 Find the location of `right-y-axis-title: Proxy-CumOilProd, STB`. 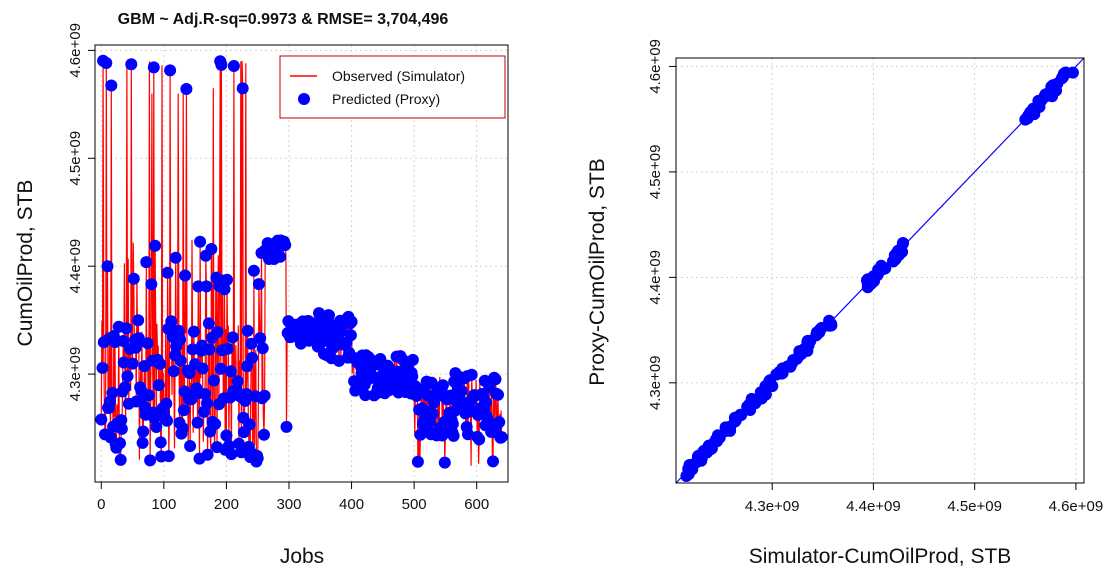

right-y-axis-title: Proxy-CumOilProd, STB is located at coordinates (597, 272).